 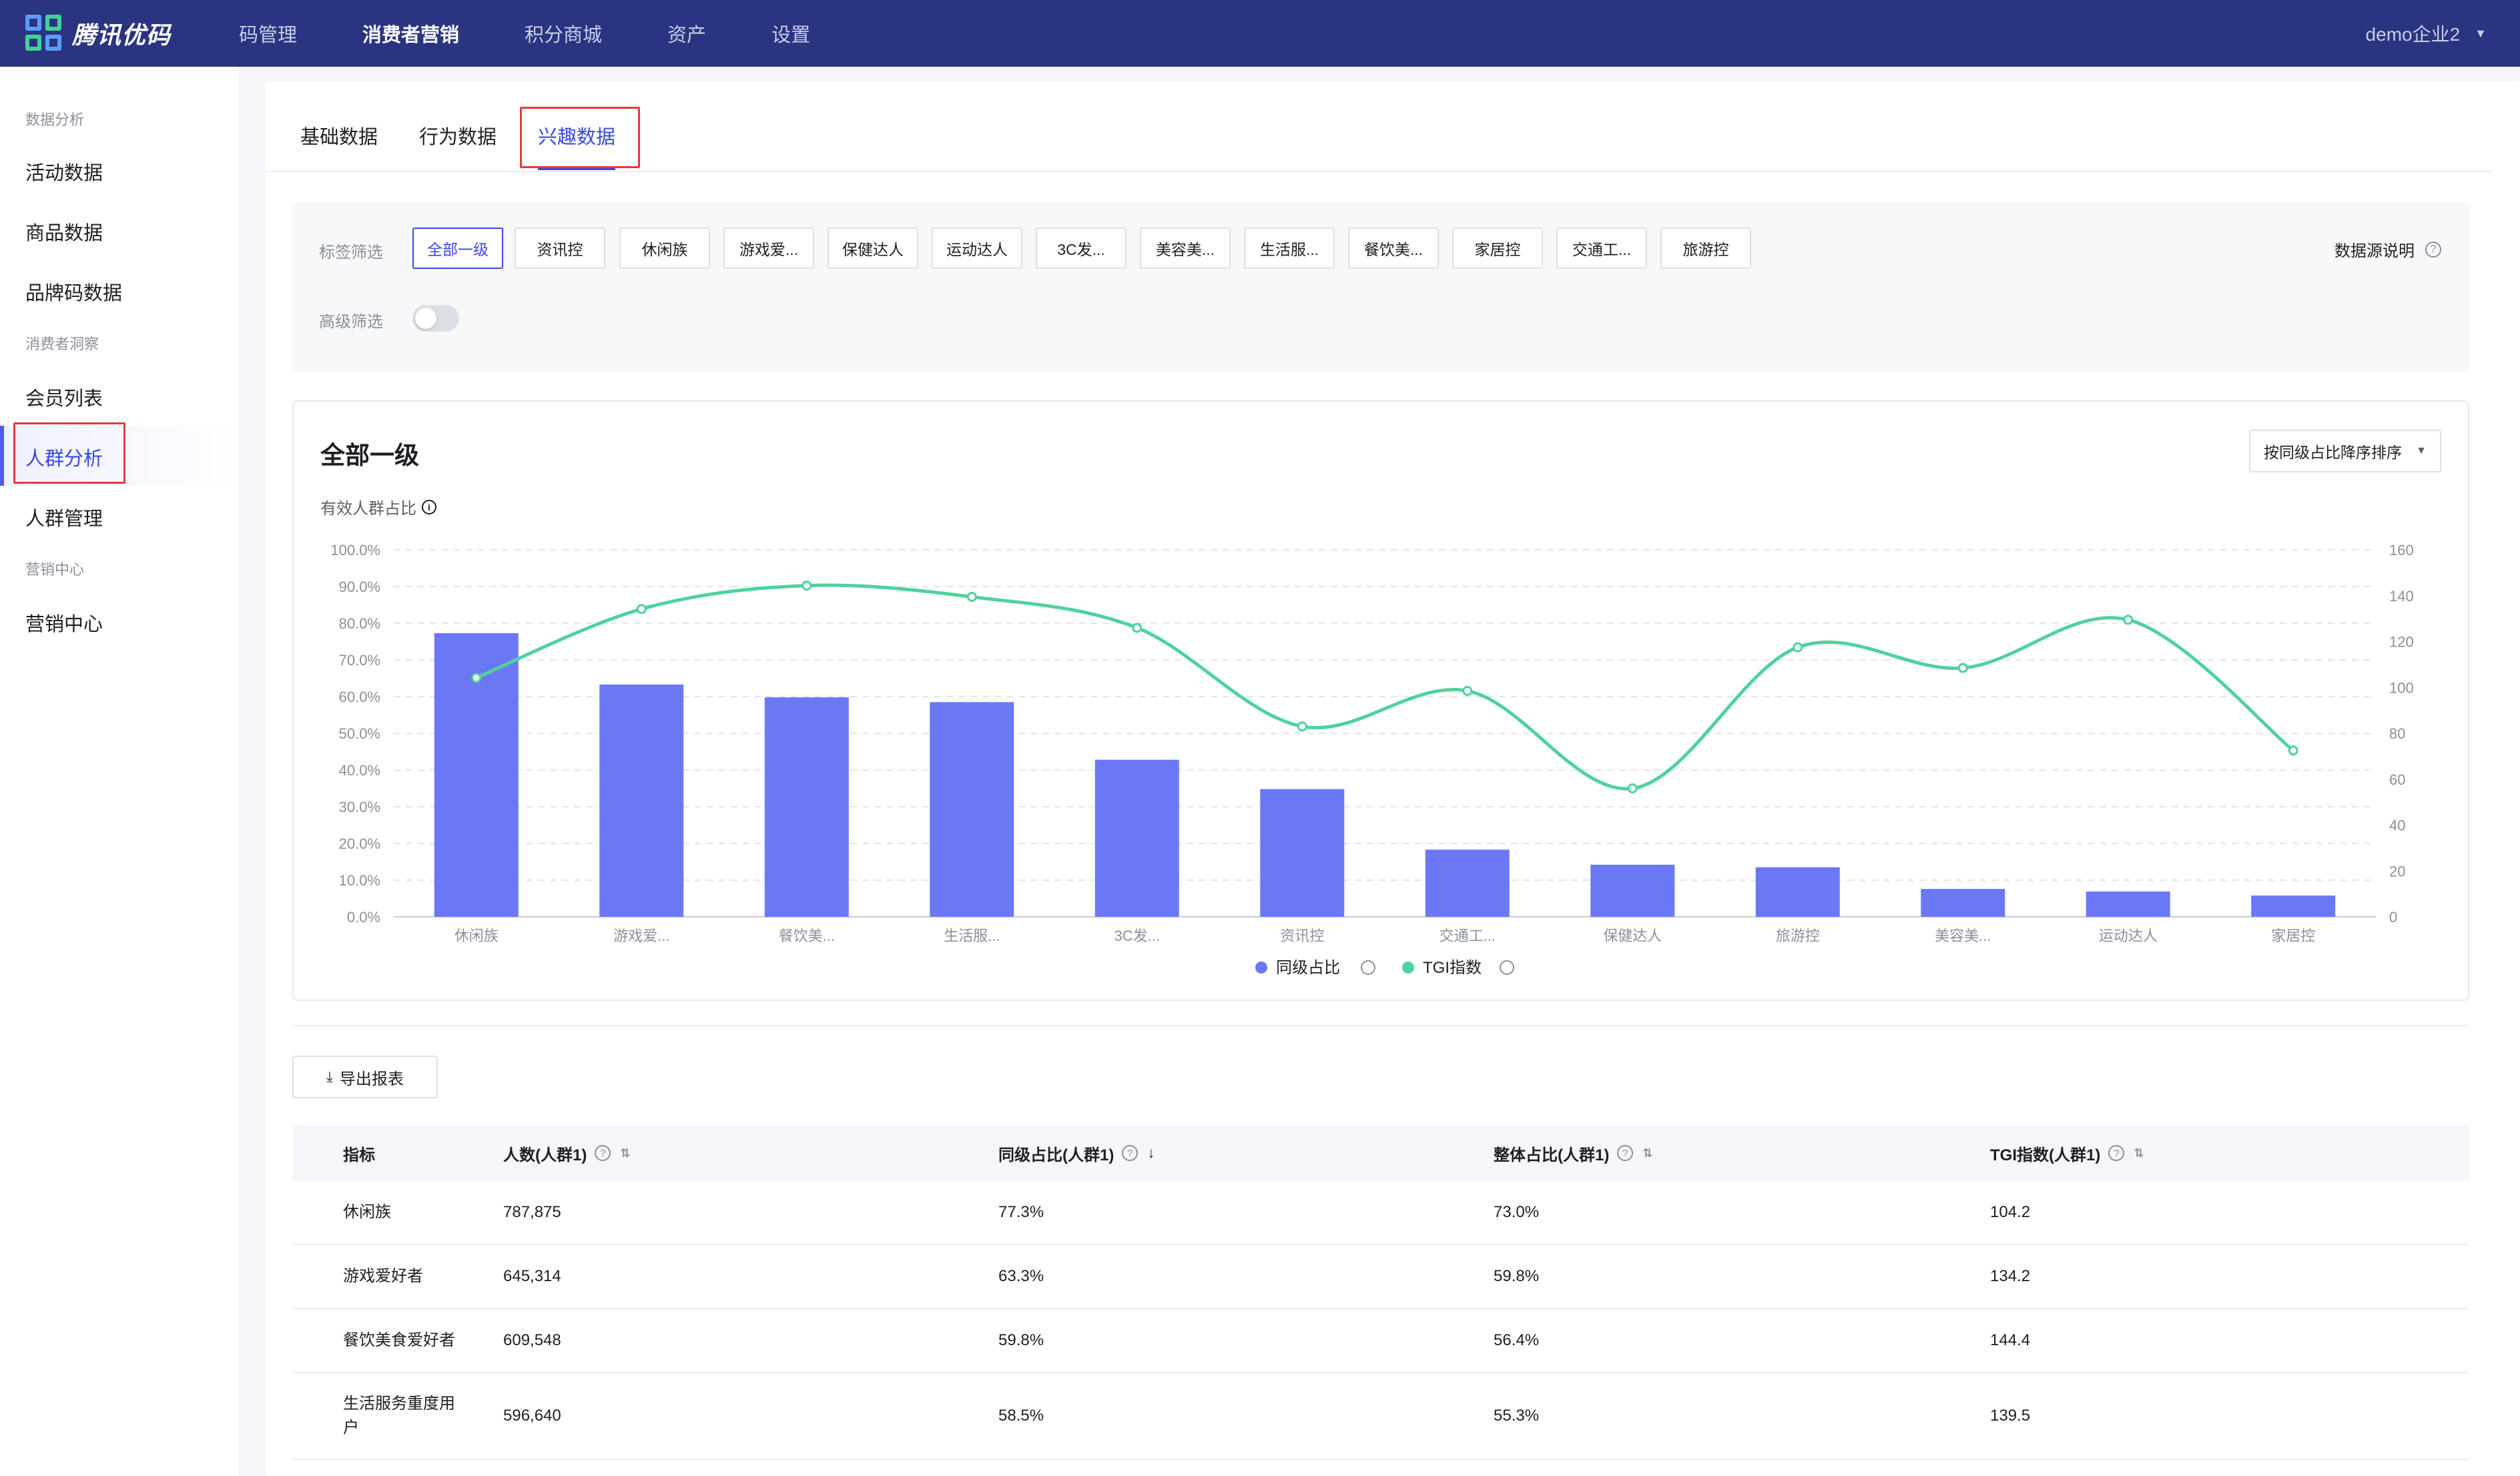 What do you see at coordinates (2333, 453) in the screenshot?
I see `sort-select-value: 按同级占比降序排序` at bounding box center [2333, 453].